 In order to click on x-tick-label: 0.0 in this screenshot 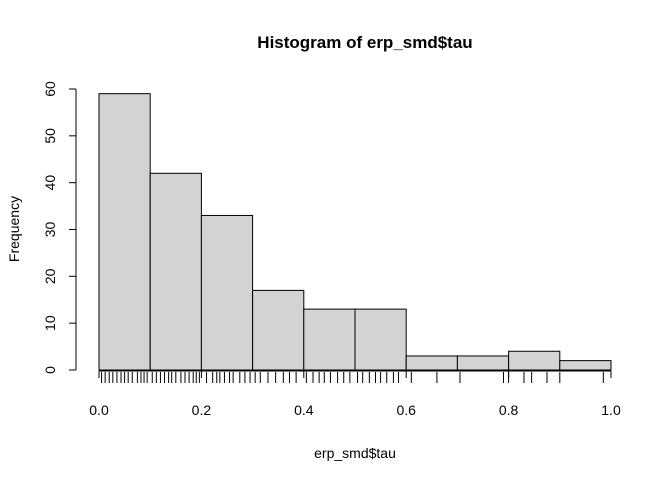, I will do `click(99, 410)`.